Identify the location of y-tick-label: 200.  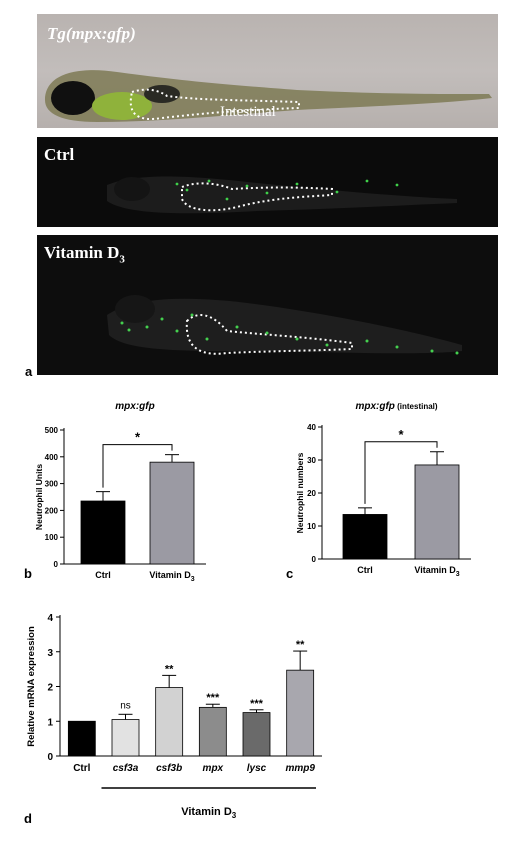
(52, 510).